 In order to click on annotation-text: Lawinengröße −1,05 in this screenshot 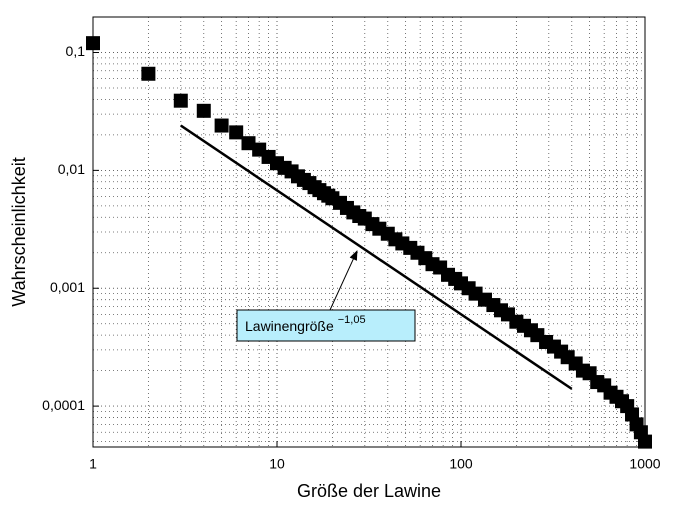, I will do `click(305, 324)`.